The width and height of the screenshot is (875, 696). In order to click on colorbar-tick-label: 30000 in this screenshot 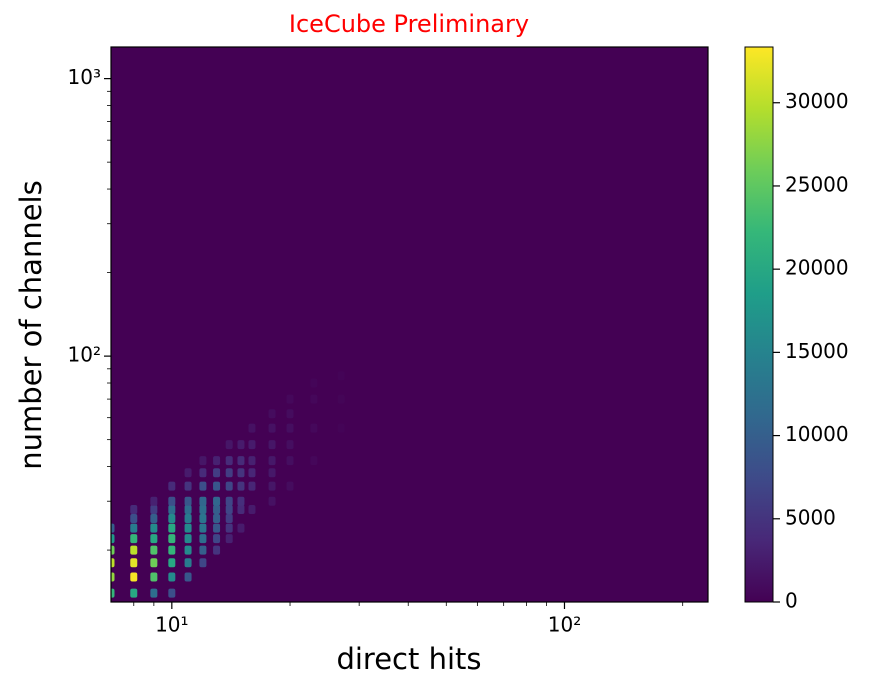, I will do `click(817, 101)`.